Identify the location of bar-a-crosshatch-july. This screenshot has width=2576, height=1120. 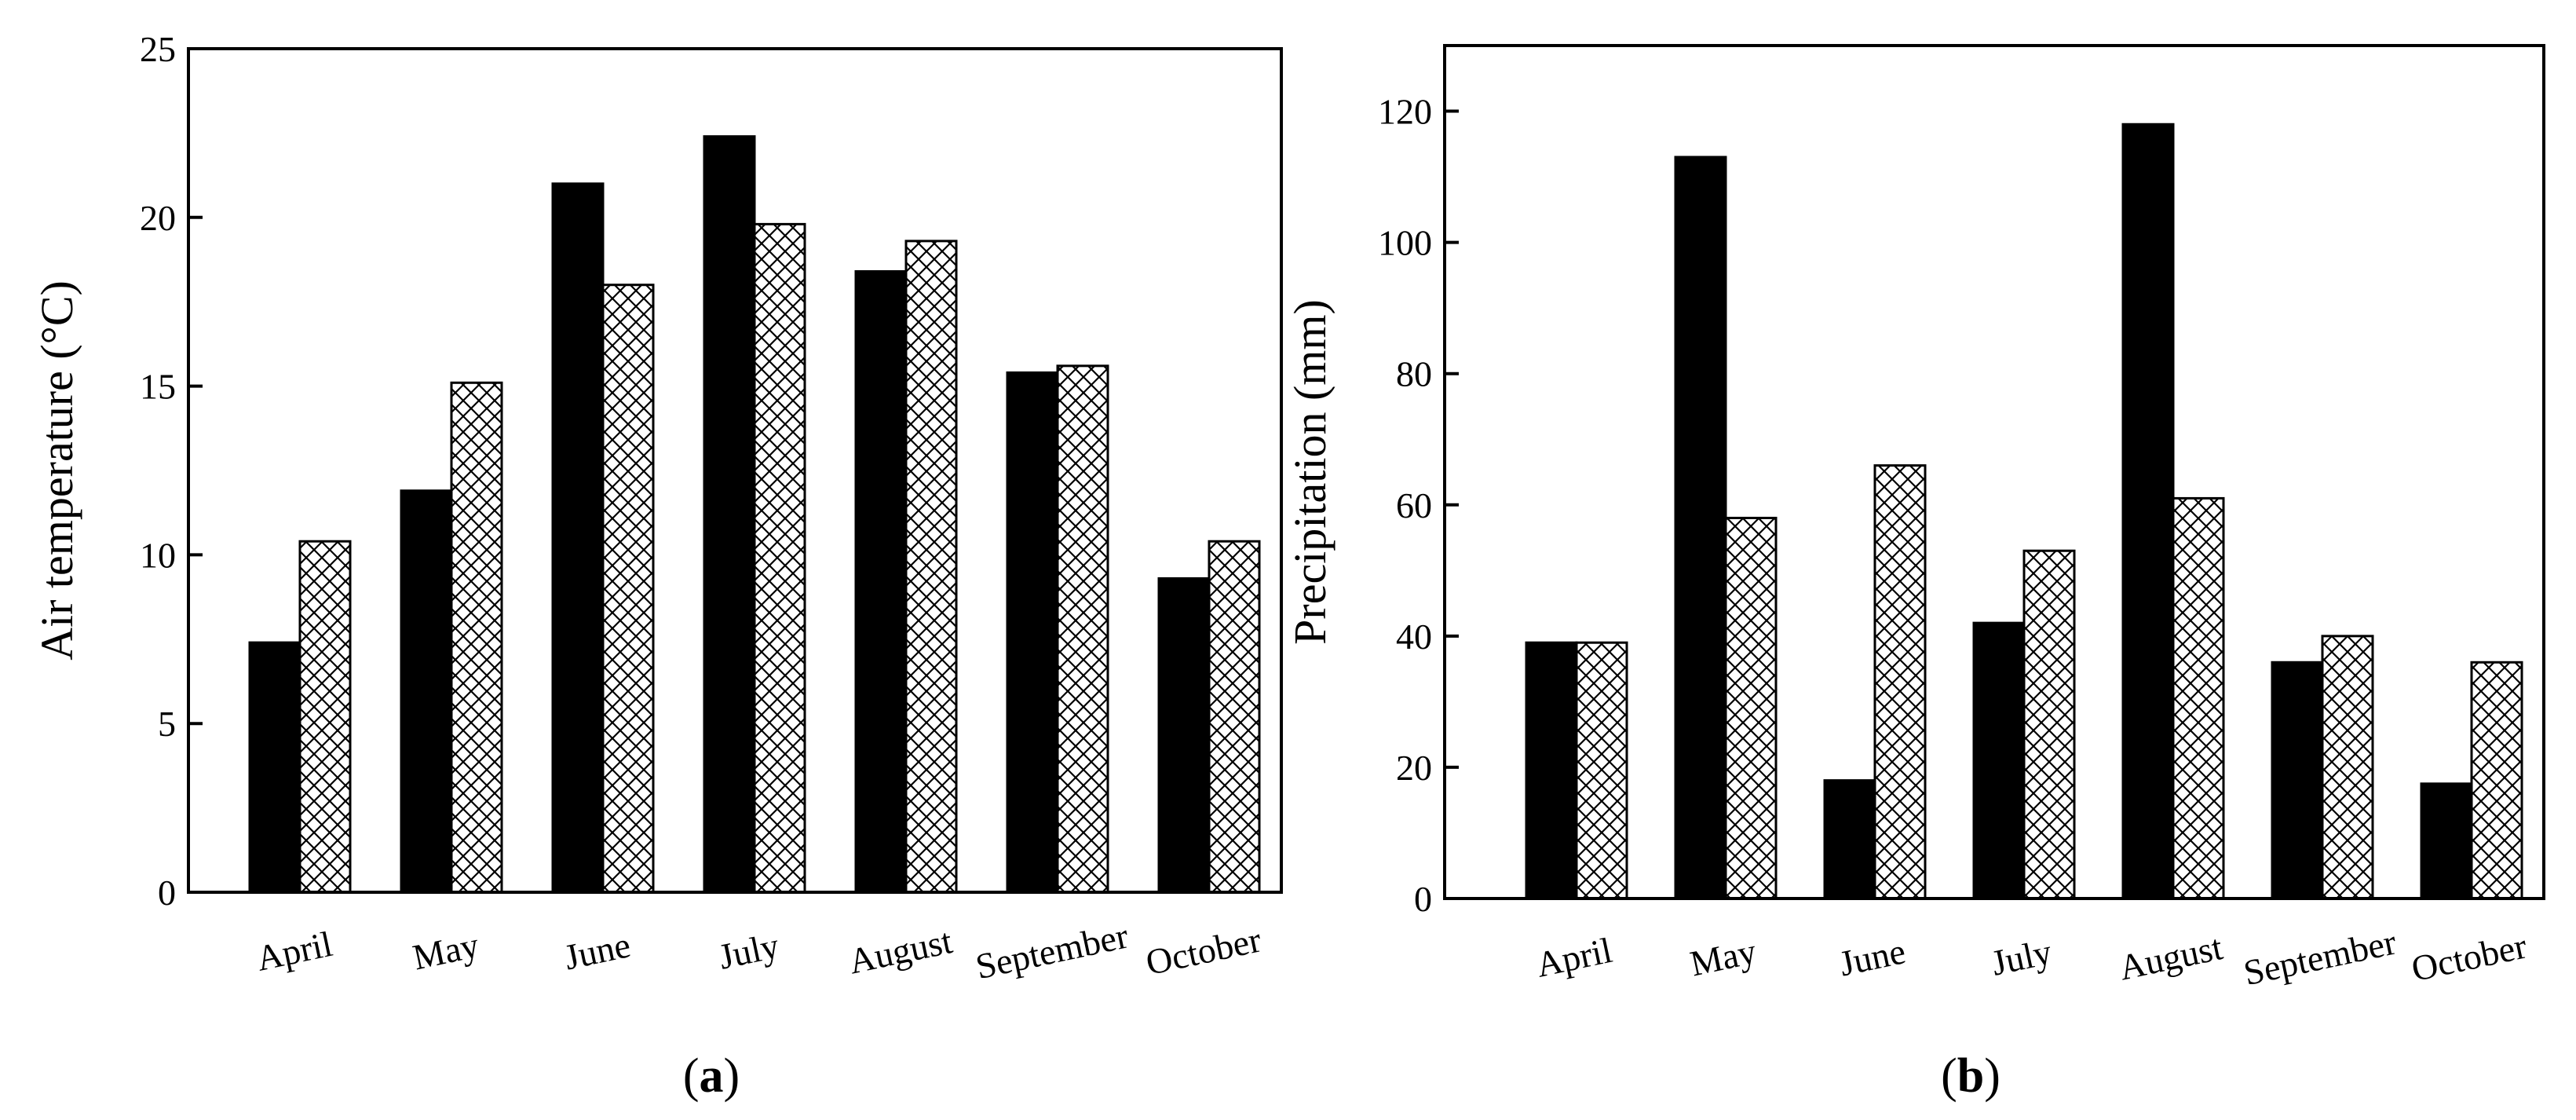
(779, 558).